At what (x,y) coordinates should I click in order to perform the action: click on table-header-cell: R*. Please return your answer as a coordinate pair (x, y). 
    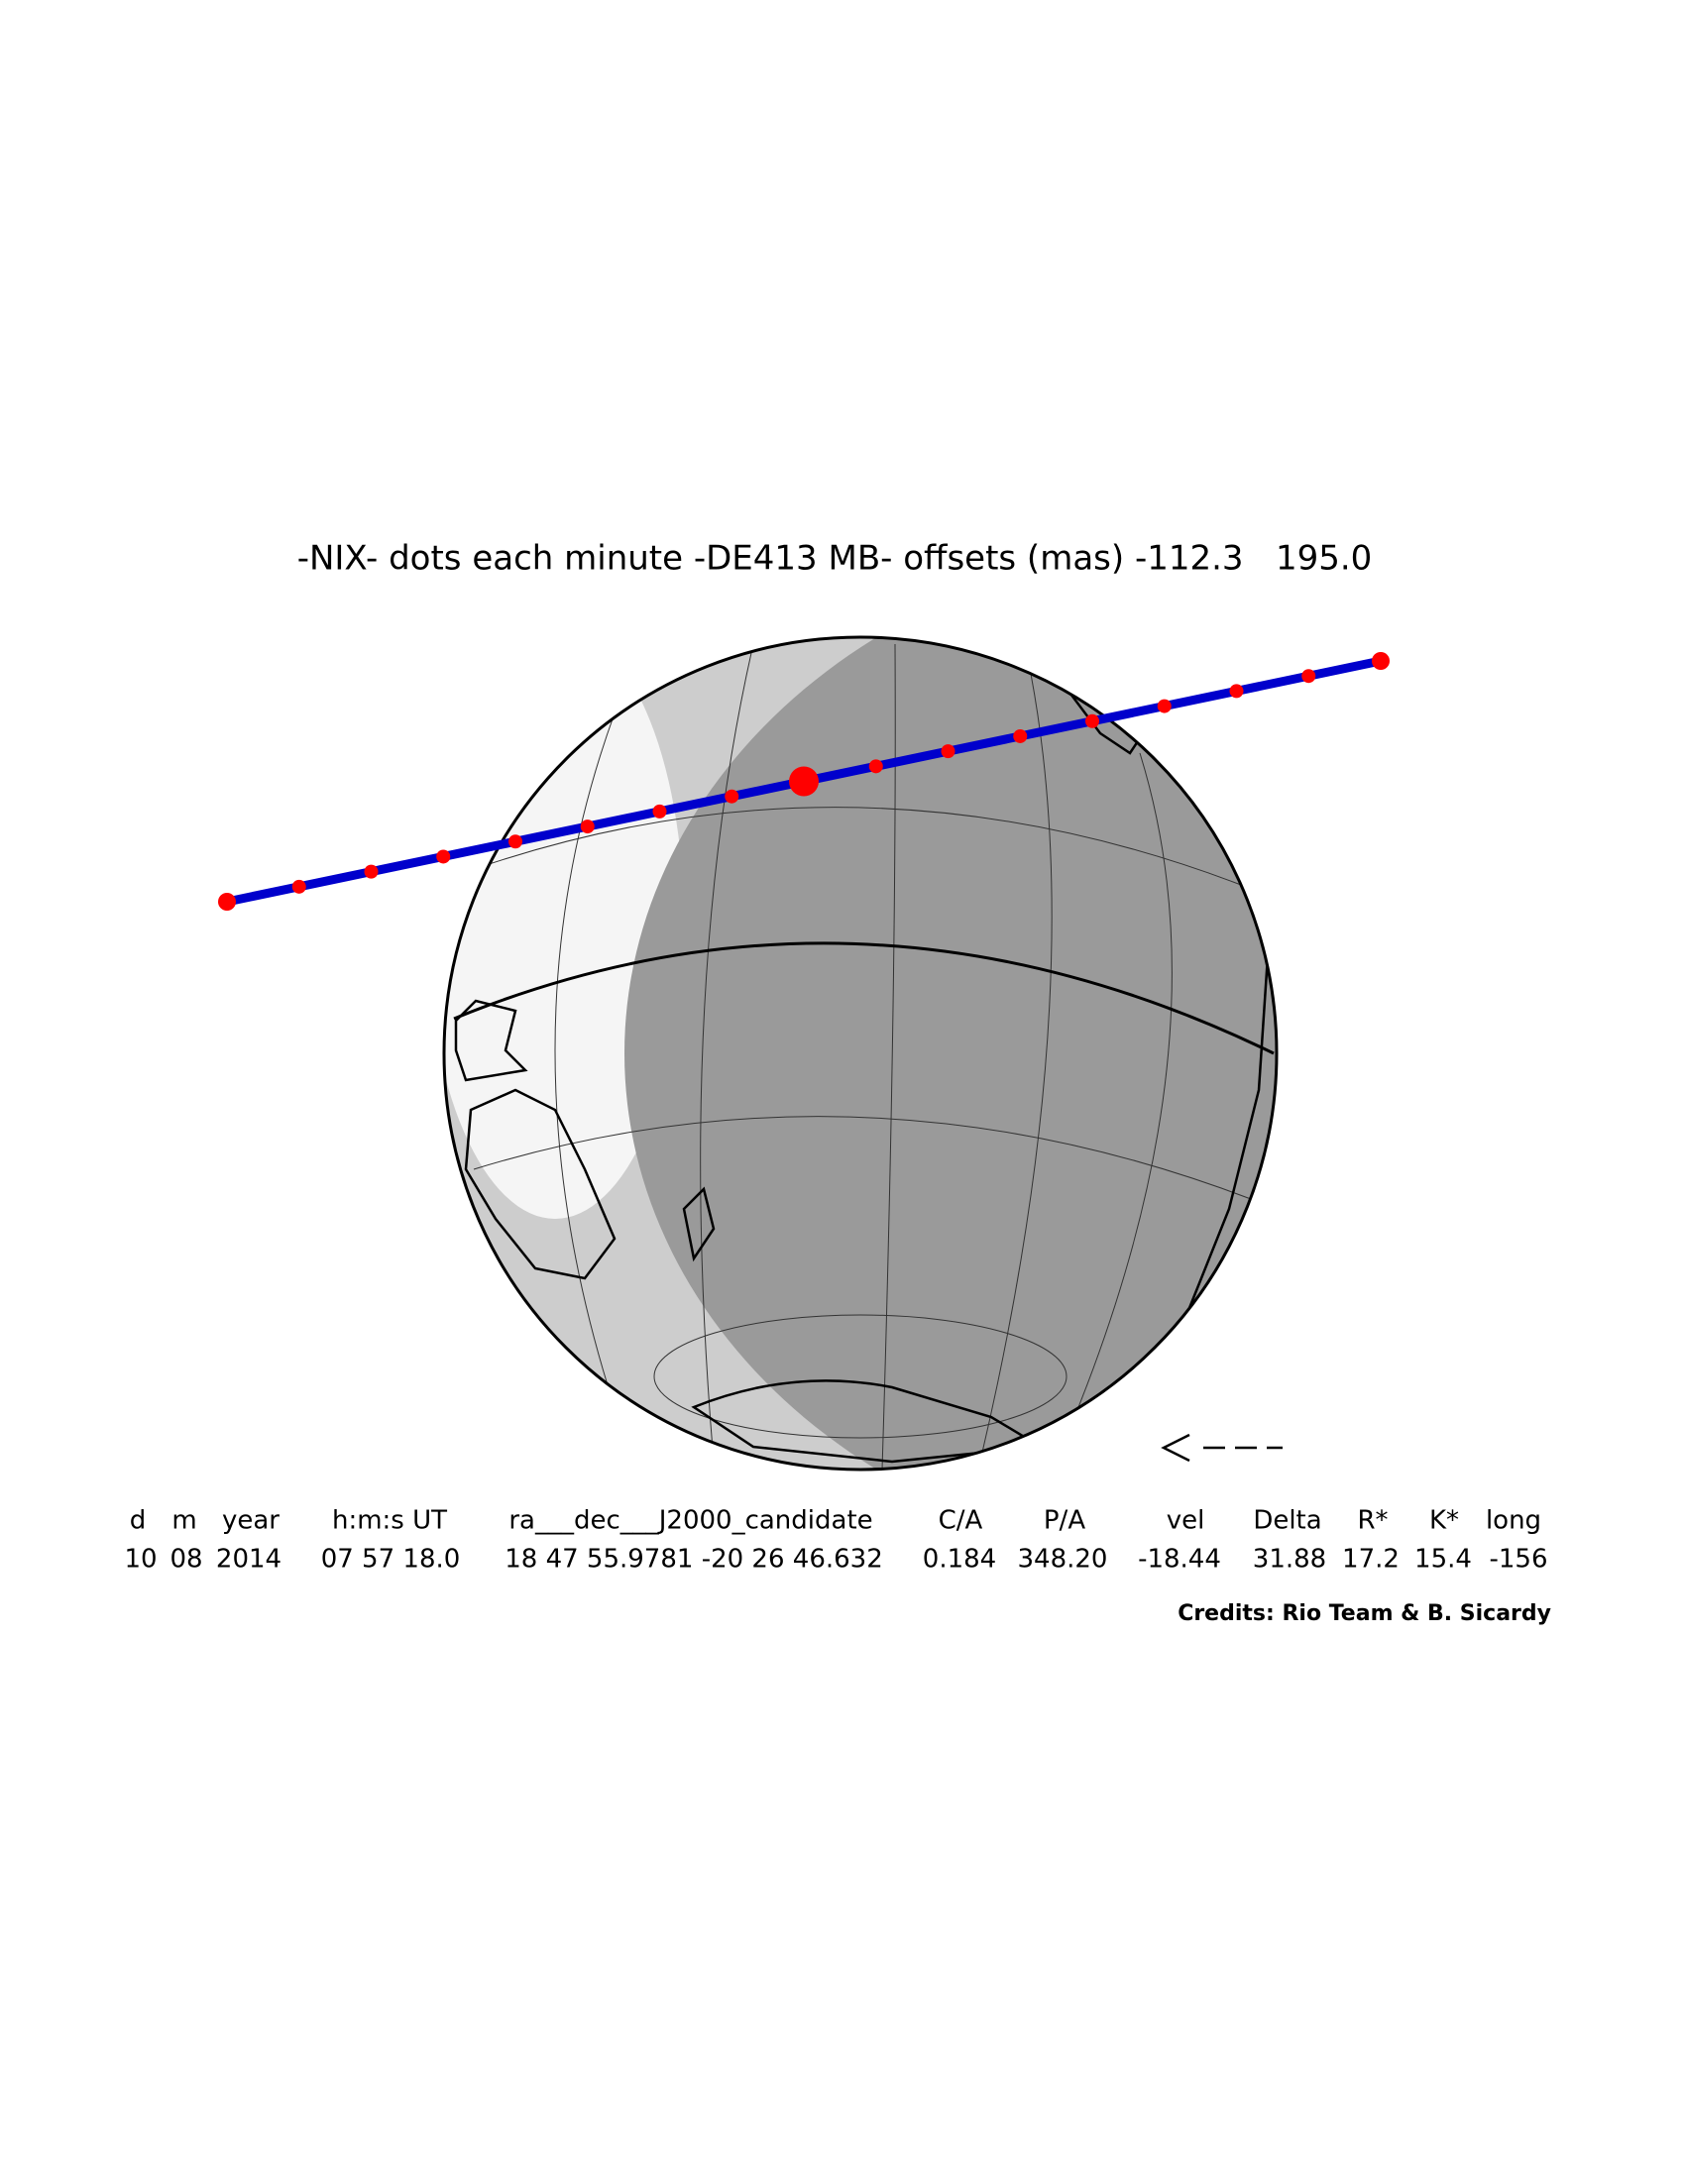
    Looking at the image, I should click on (1372, 1521).